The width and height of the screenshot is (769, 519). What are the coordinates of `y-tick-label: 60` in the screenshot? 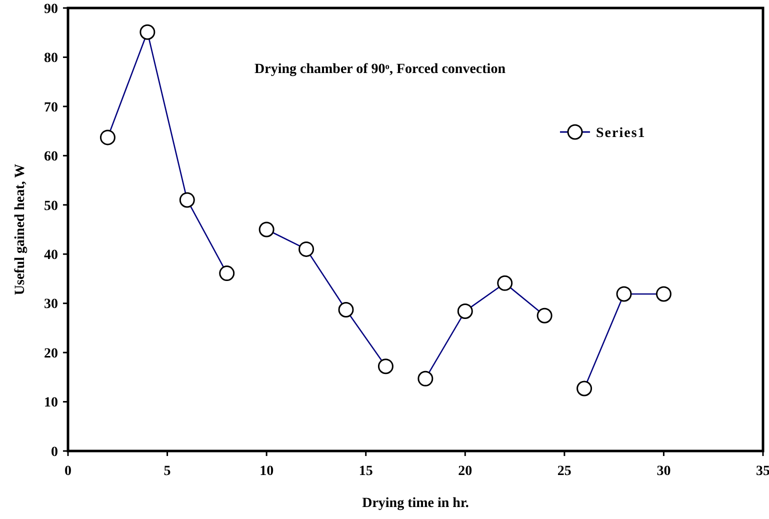 It's located at (51, 157).